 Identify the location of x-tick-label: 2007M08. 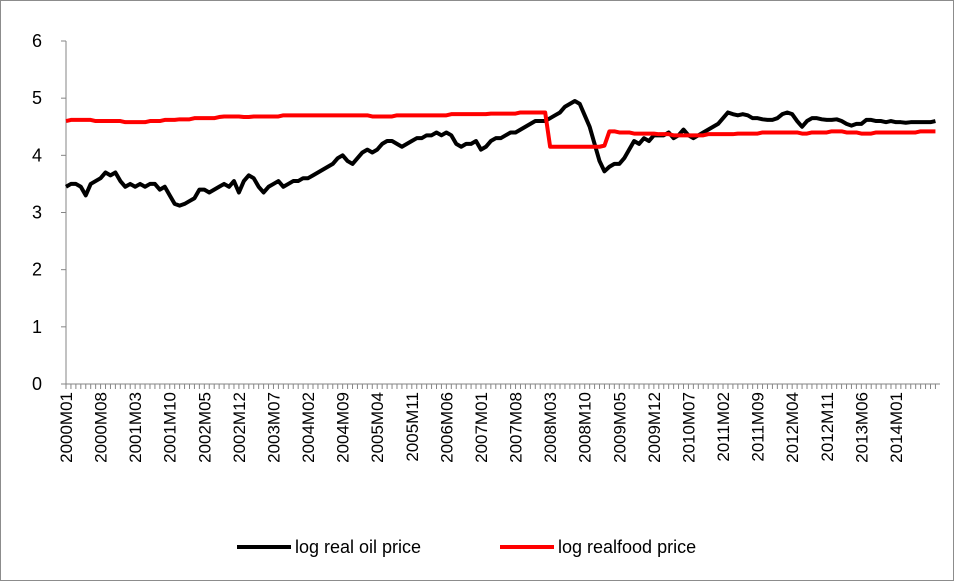
(516, 427).